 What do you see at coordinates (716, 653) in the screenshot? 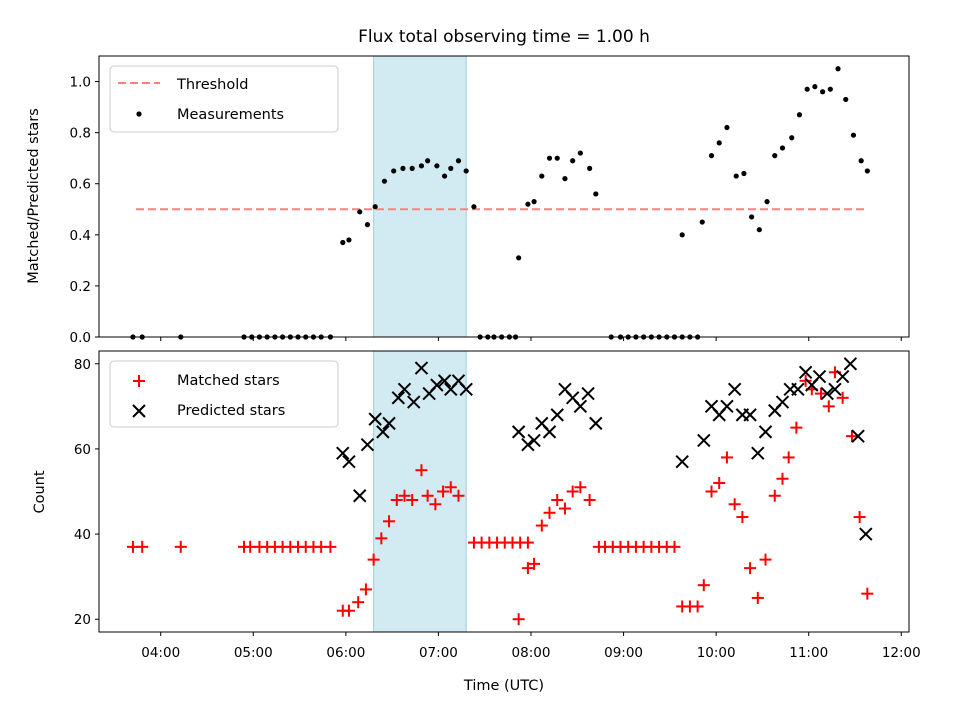
I see `x-tick-label: 10:00` at bounding box center [716, 653].